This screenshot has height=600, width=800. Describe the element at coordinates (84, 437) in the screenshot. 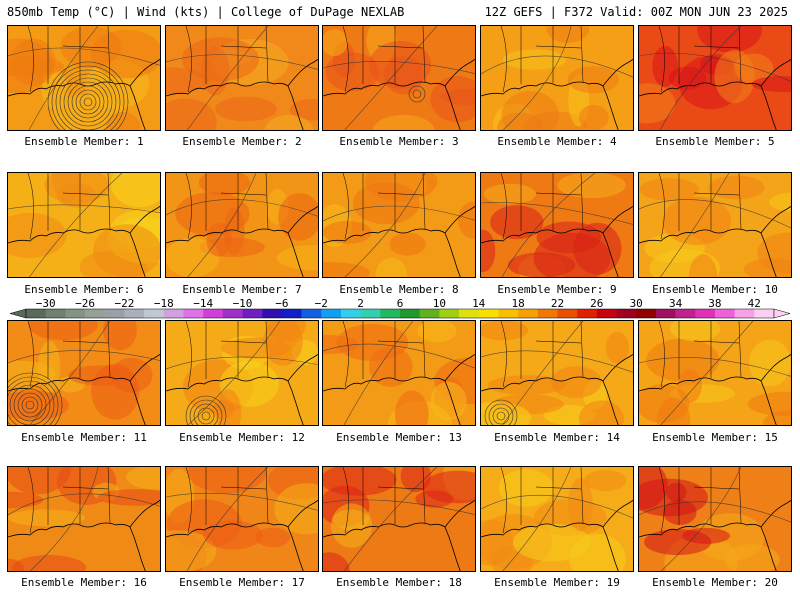

I see `ensemble-member-label: Ensemble Member: 11` at that location.